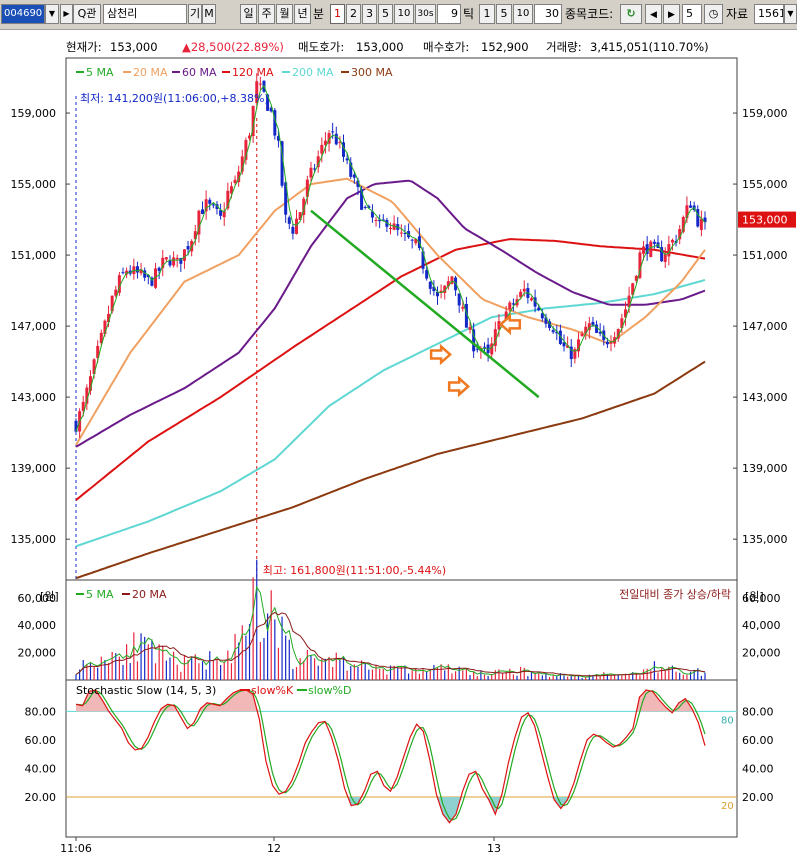 Image resolution: width=797 pixels, height=855 pixels. I want to click on step-value-field: 5, so click(692, 14).